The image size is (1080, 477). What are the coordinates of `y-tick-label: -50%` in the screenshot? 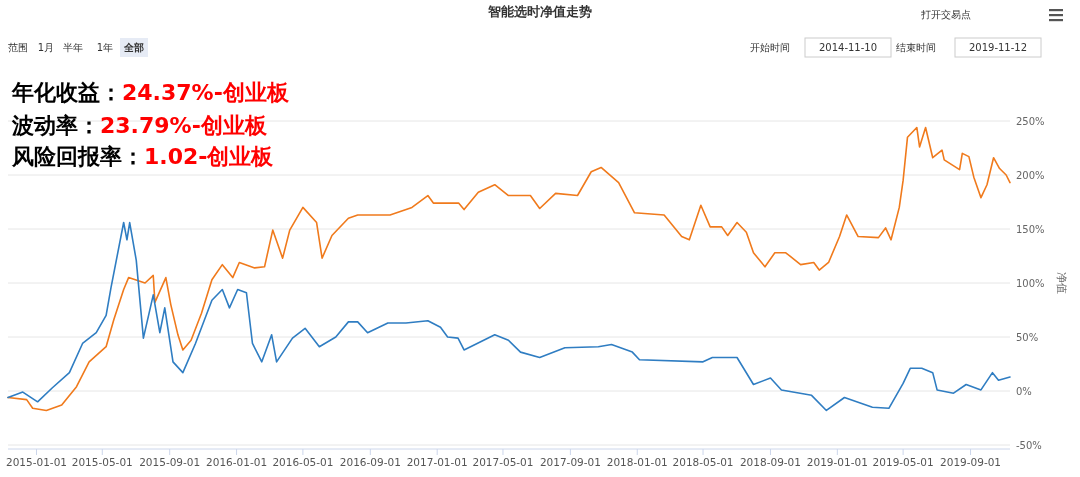 It's located at (1029, 445).